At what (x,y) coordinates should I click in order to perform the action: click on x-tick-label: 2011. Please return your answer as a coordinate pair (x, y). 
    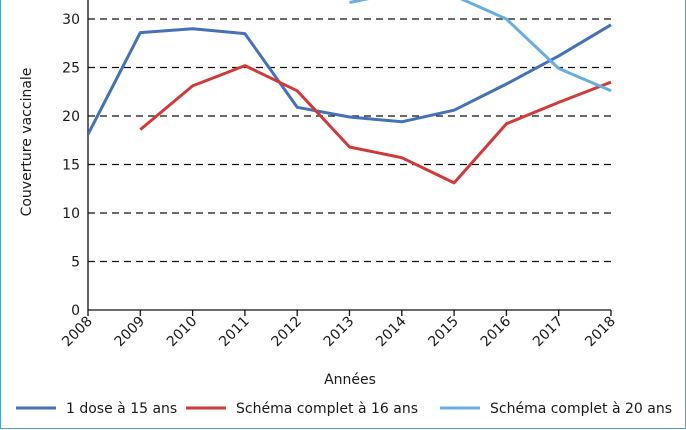
    Looking at the image, I should click on (234, 332).